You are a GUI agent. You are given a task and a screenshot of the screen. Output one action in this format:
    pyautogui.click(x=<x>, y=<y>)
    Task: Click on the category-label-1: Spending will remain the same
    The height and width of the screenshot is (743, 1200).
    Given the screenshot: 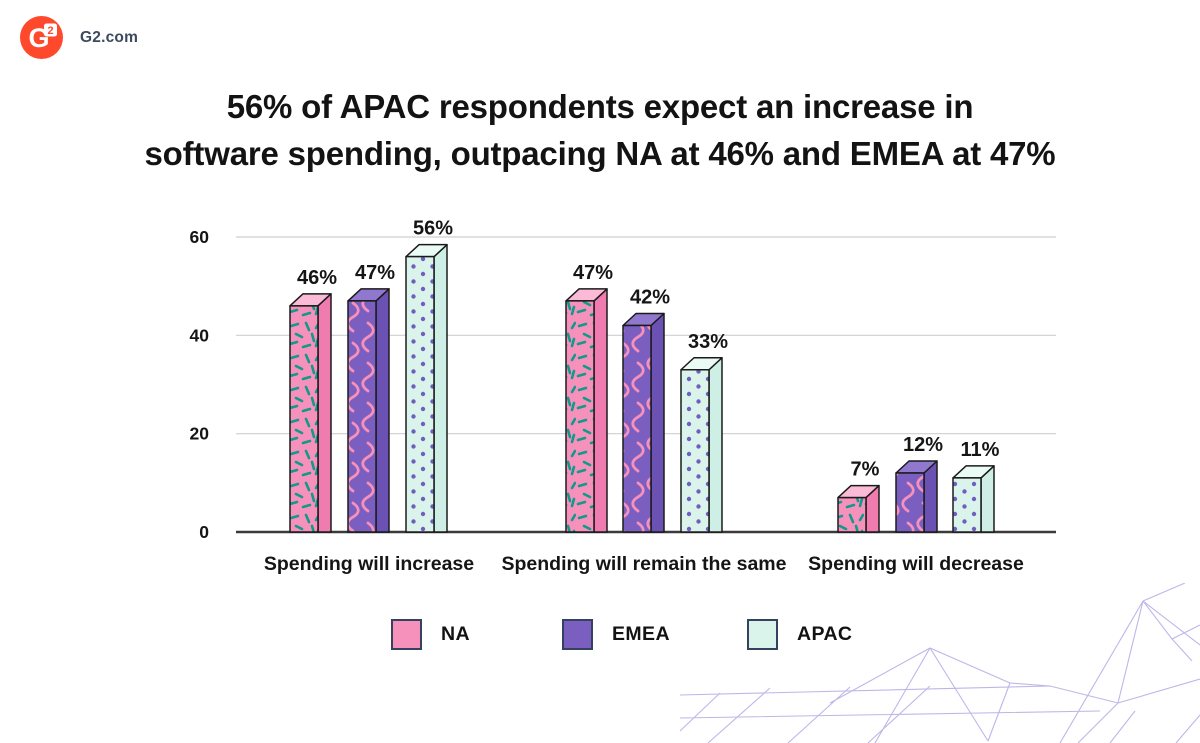 What is the action you would take?
    pyautogui.click(x=644, y=564)
    